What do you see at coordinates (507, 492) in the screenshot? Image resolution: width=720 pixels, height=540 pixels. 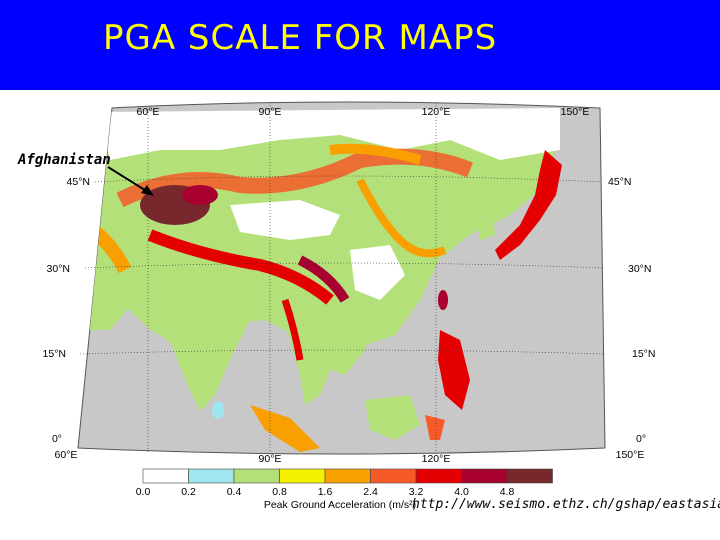 I see `legend-tick-label: 4.8` at bounding box center [507, 492].